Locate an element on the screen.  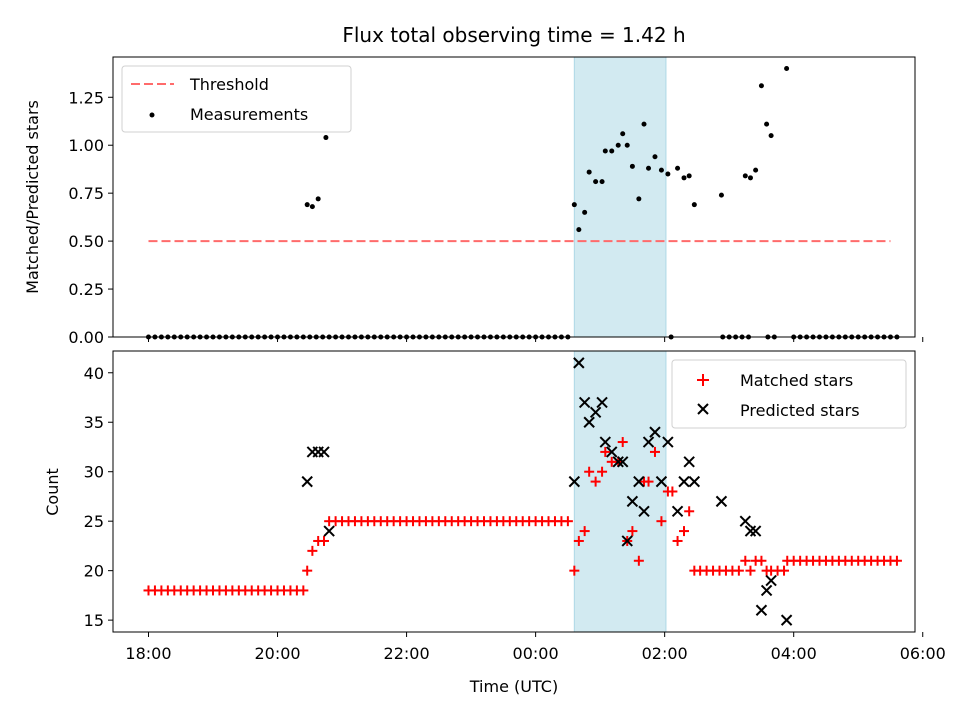
bottom-legend: Matched stars Predicted stars is located at coordinates (789, 394).